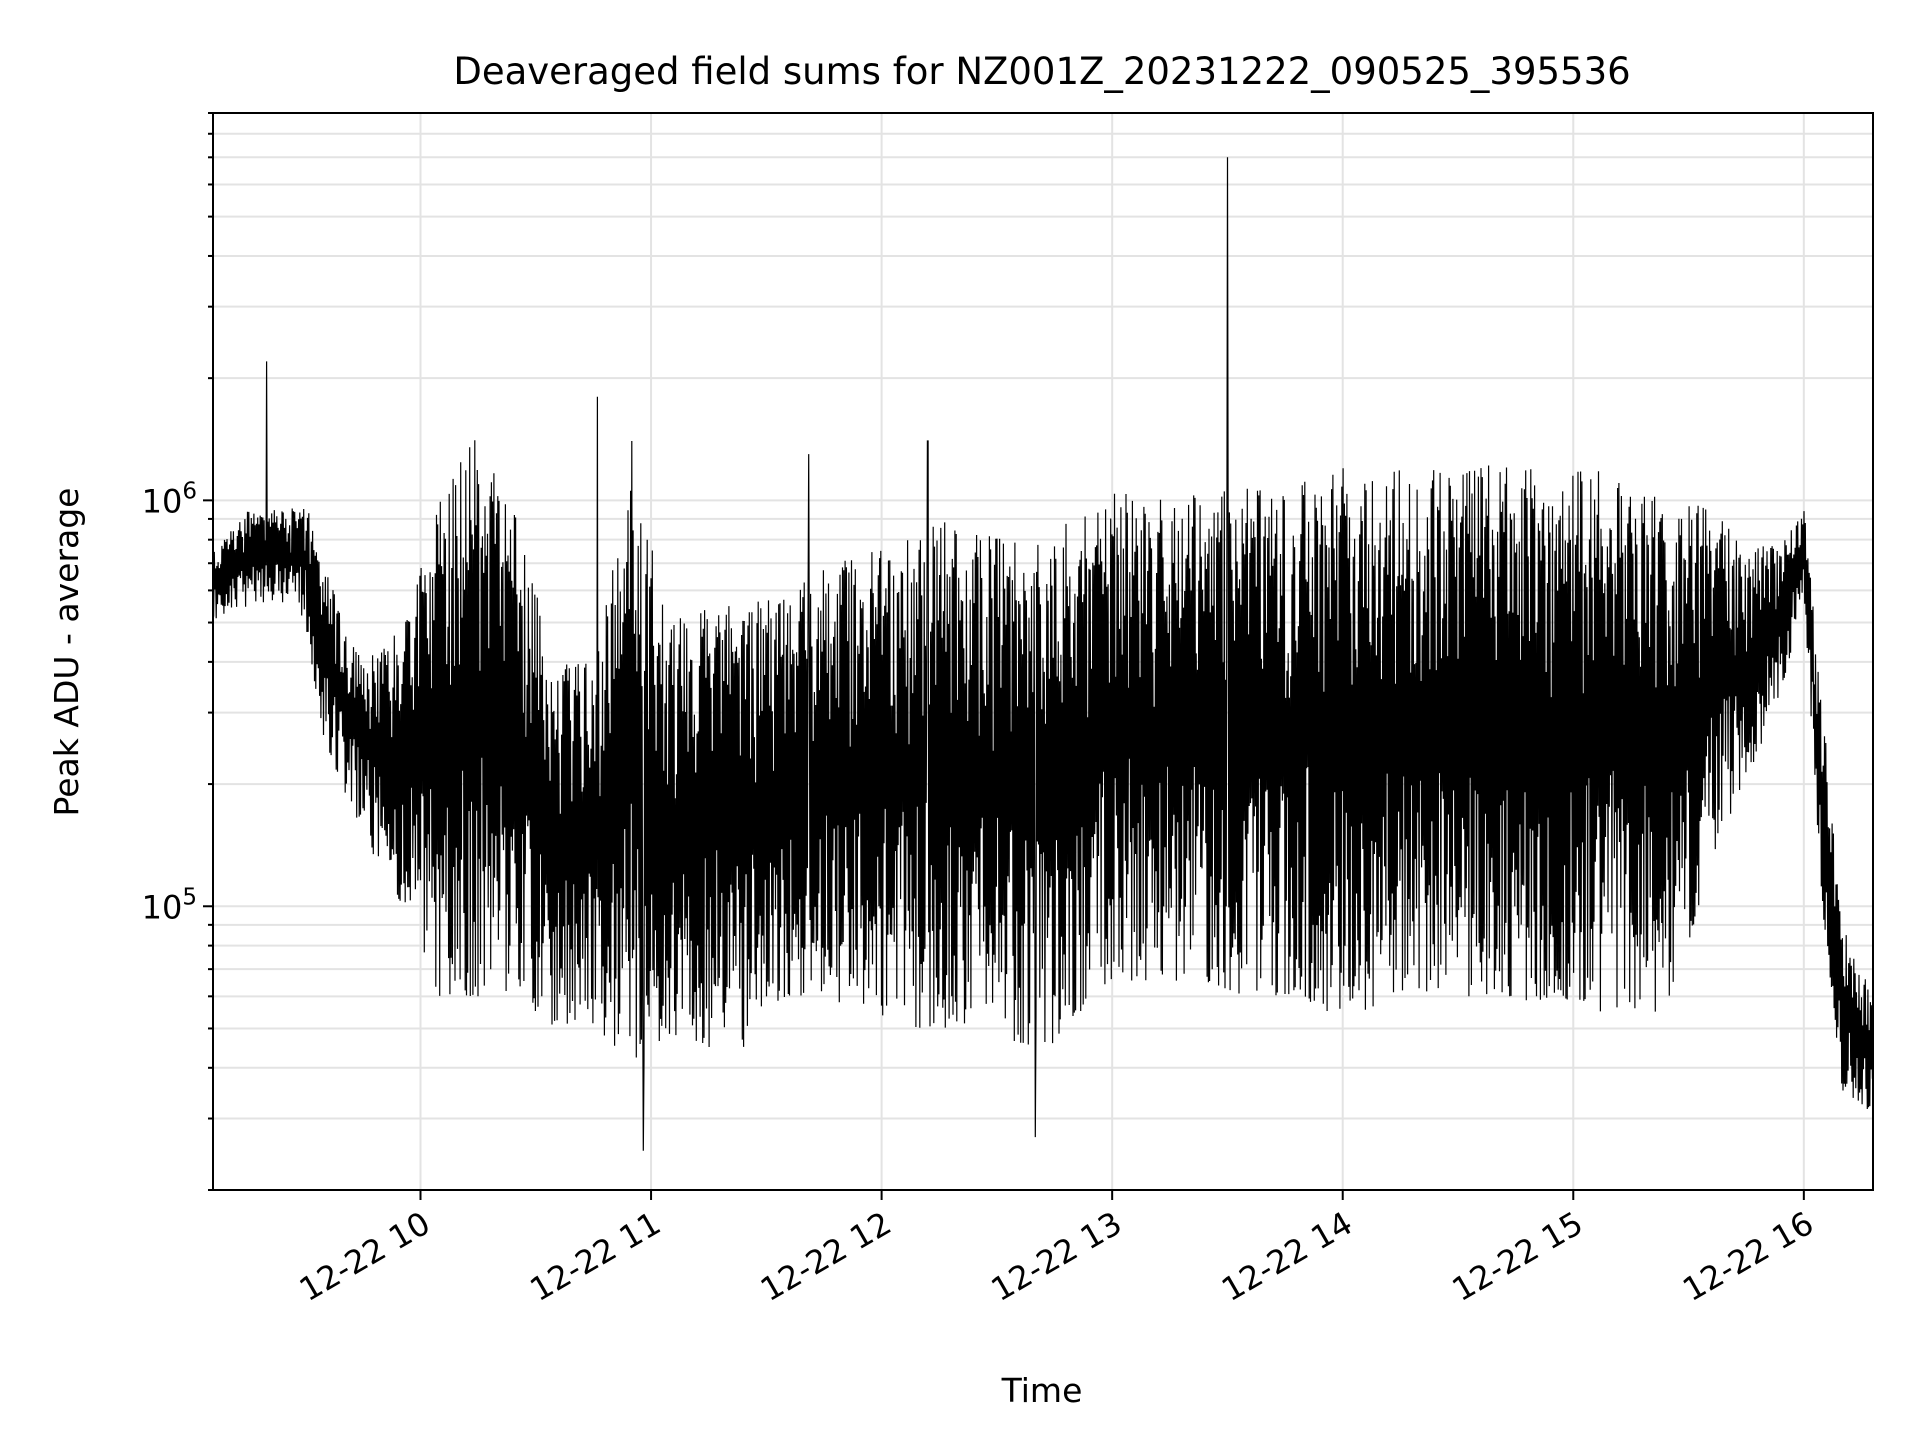 Image resolution: width=1920 pixels, height=1440 pixels. What do you see at coordinates (1042, 1390) in the screenshot?
I see `x-axis-label: Time` at bounding box center [1042, 1390].